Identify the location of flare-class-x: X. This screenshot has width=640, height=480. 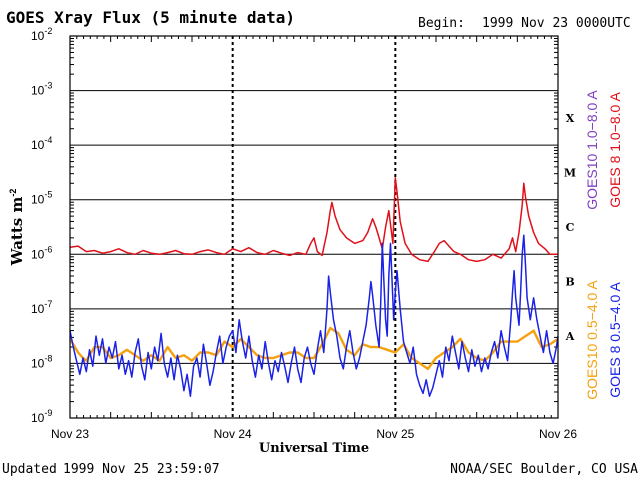
(570, 118).